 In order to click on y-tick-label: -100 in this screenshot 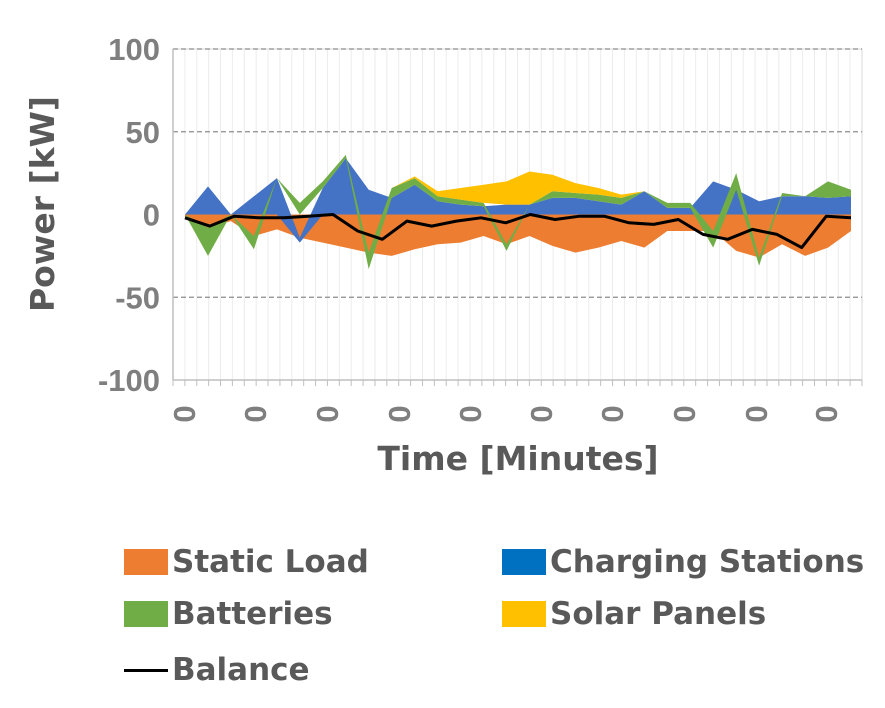, I will do `click(129, 380)`.